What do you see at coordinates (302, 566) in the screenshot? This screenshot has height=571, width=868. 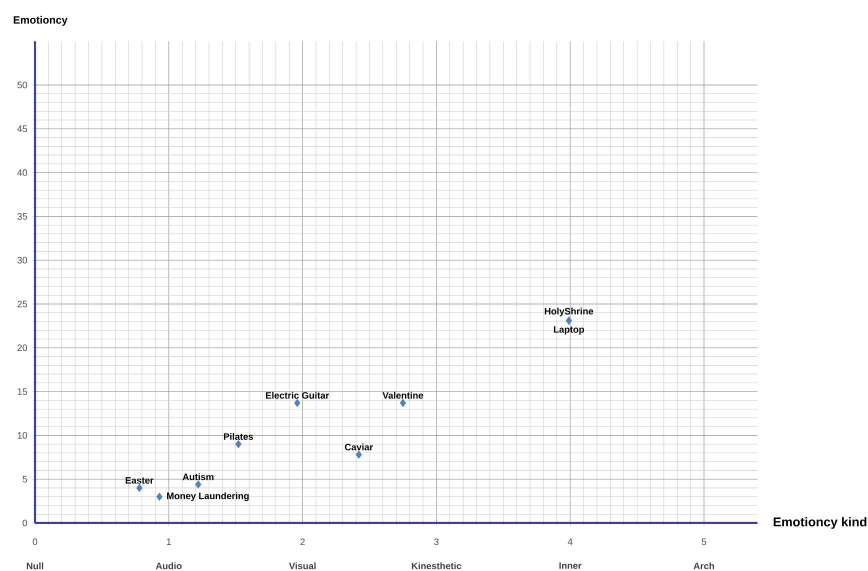 I see `text: Visual` at bounding box center [302, 566].